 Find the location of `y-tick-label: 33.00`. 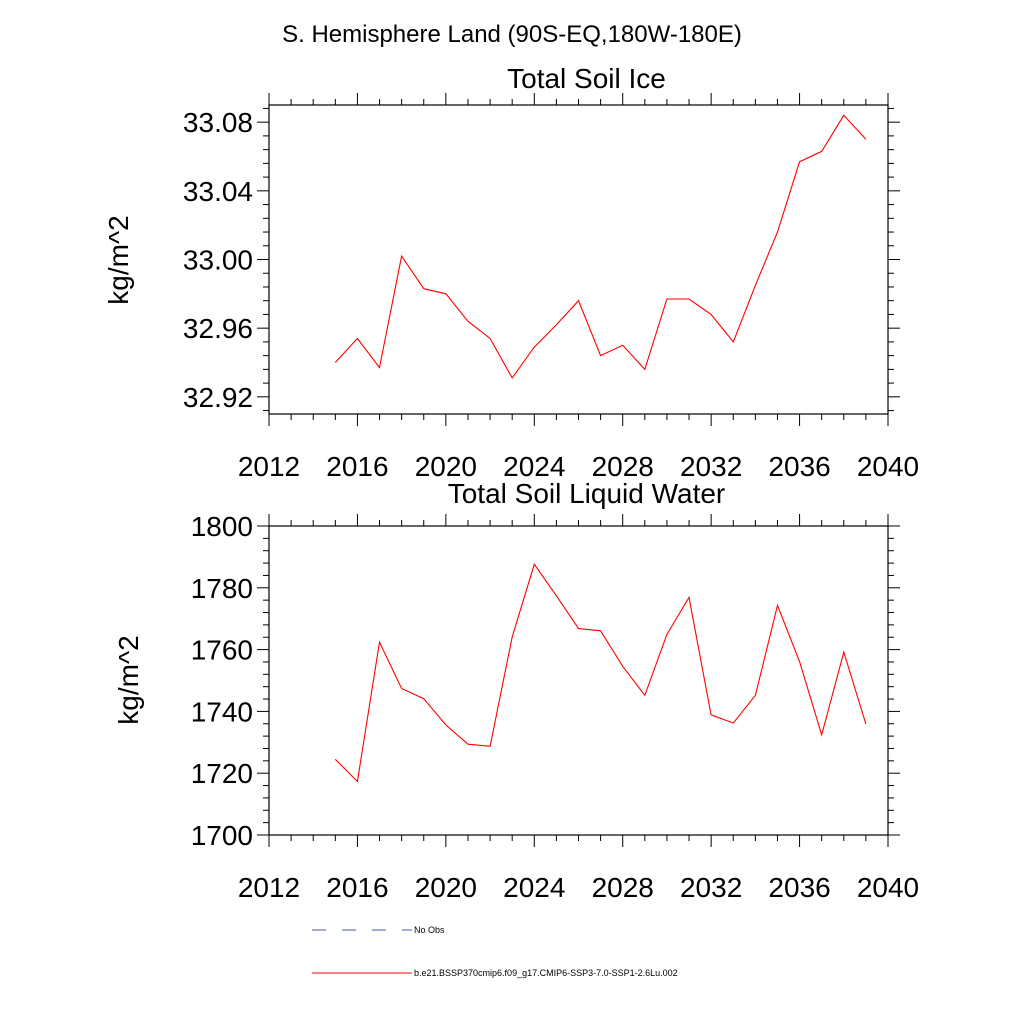

y-tick-label: 33.00 is located at coordinates (218, 260).